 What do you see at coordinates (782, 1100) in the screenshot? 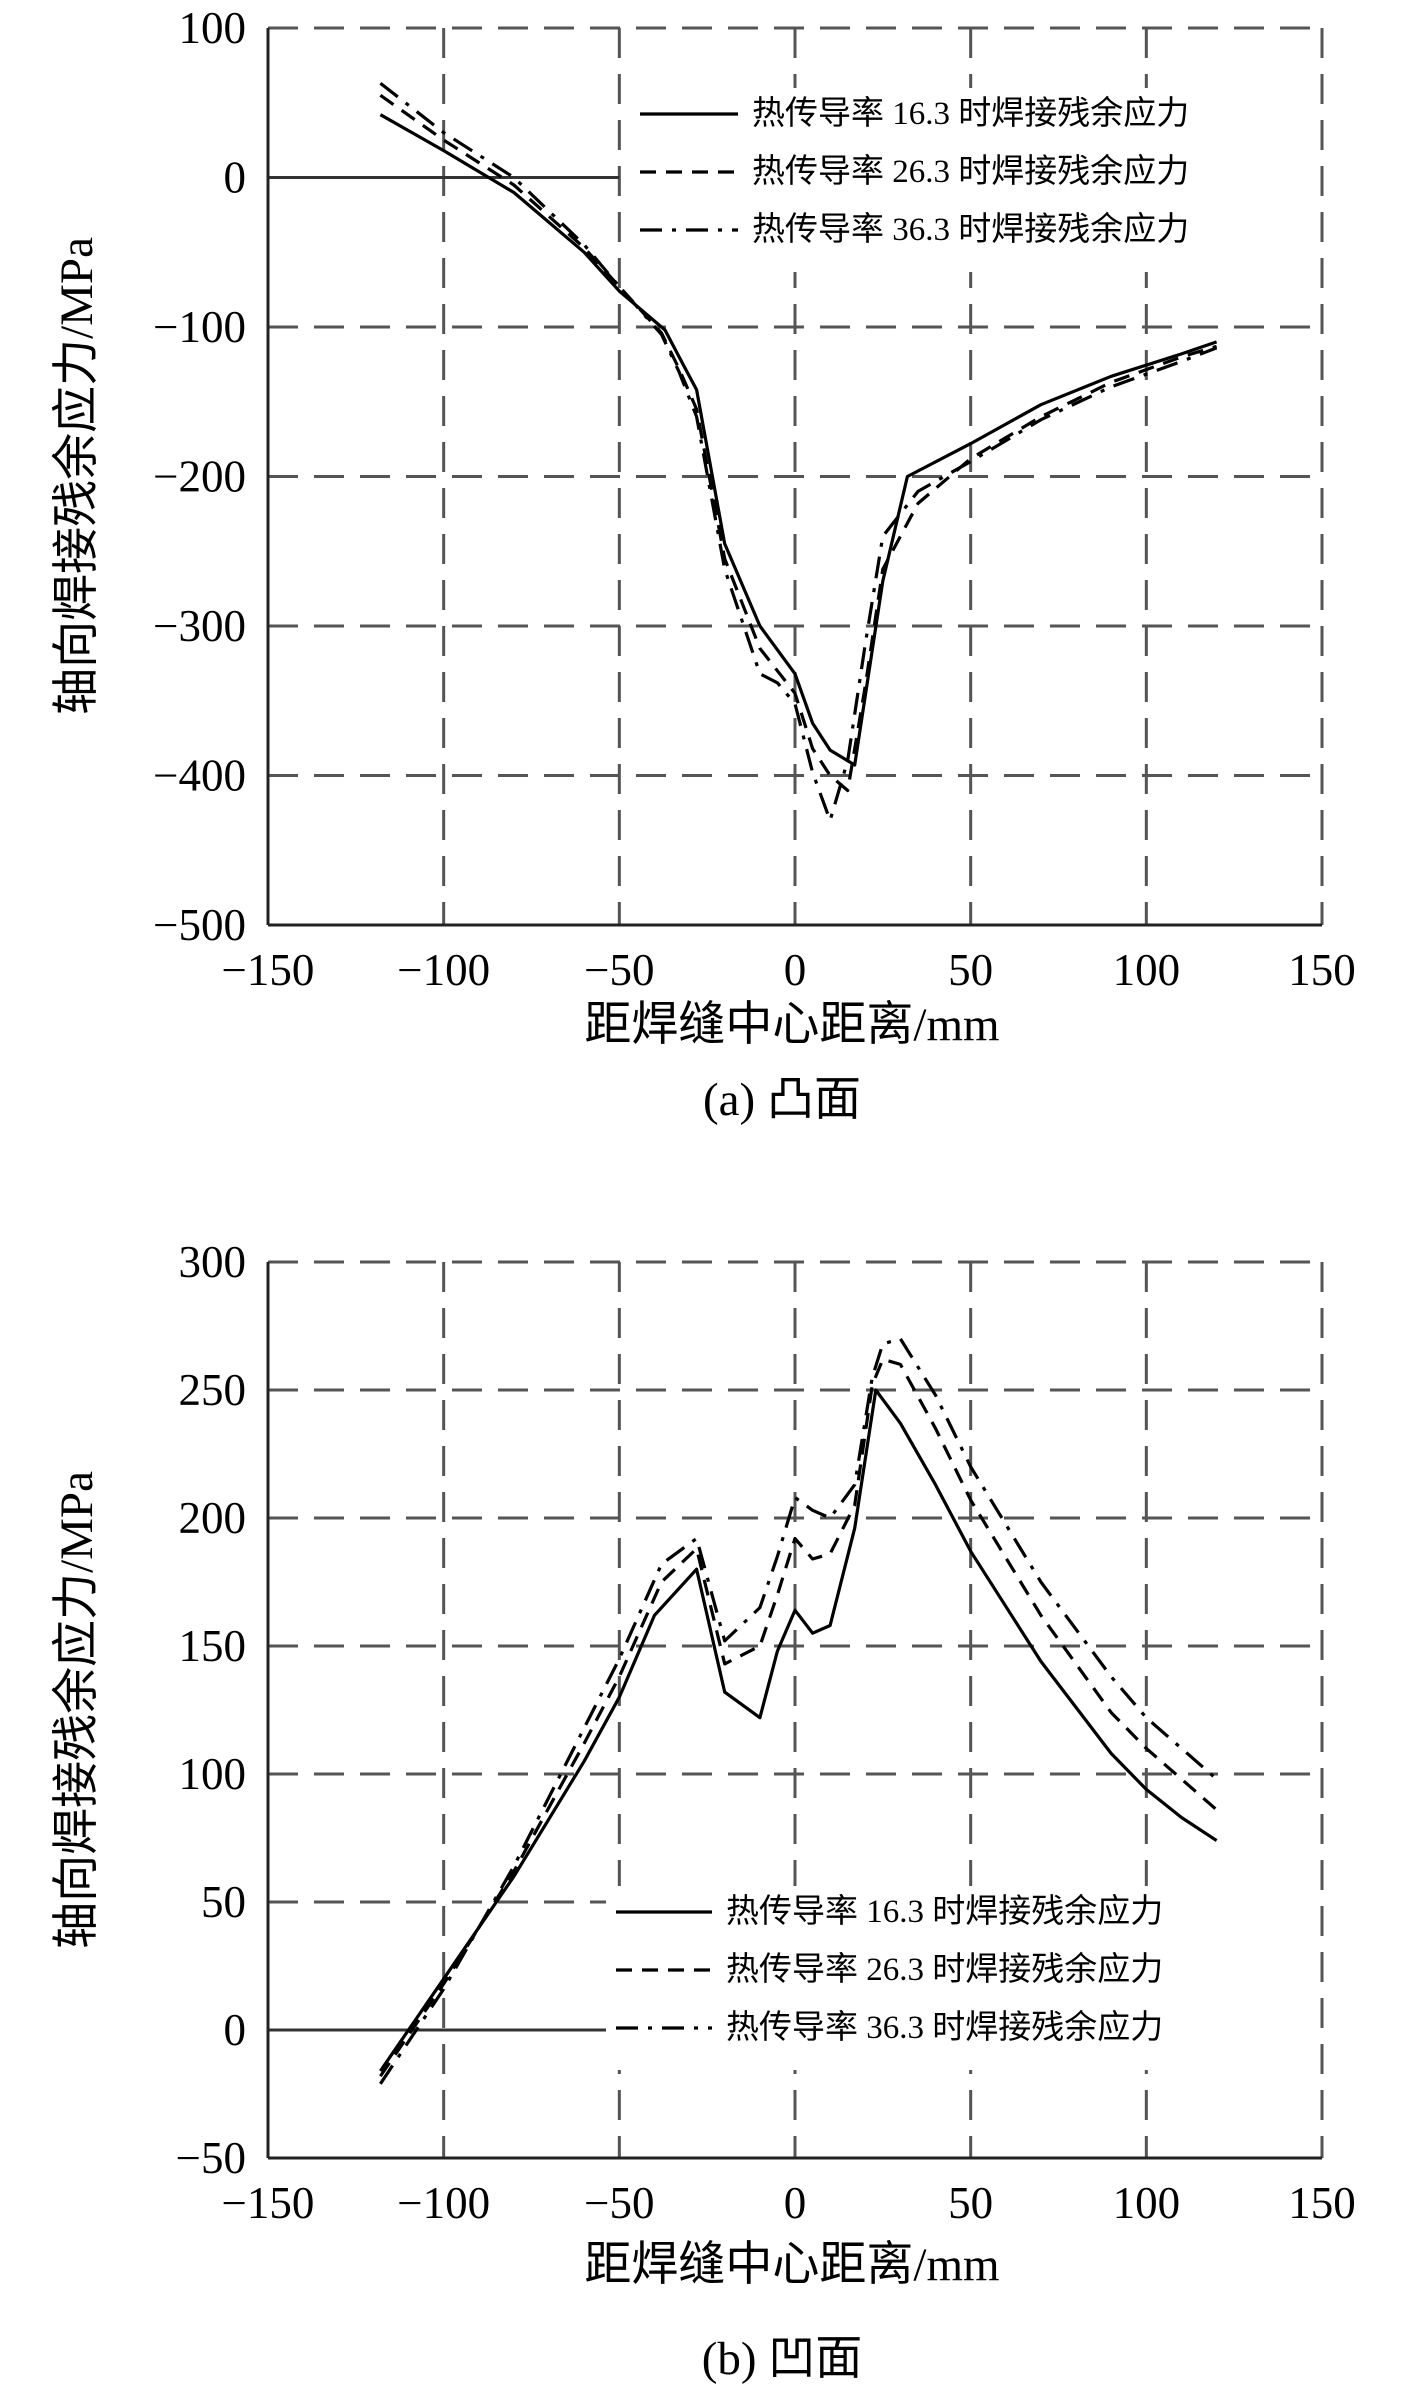
I see `subcaption: (a) 凸面` at bounding box center [782, 1100].